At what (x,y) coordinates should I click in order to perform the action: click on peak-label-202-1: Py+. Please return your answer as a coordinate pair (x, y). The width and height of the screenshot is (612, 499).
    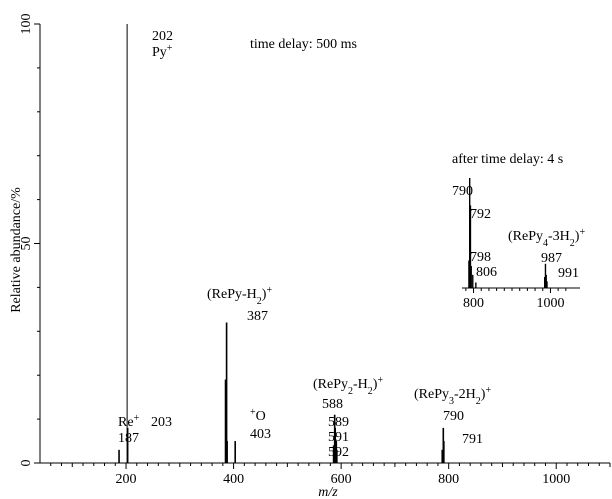
    Looking at the image, I should click on (162, 52).